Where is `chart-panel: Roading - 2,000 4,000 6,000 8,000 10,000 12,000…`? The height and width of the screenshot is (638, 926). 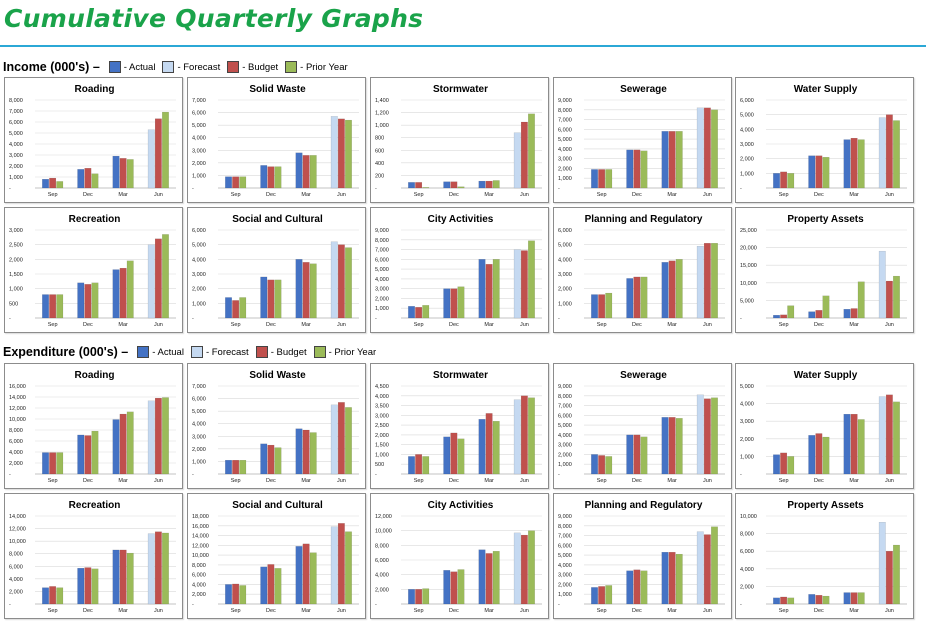
chart-panel: Roading - 2,000 4,000 6,000 8,000 10,000 12,000… is located at coordinates (93, 426).